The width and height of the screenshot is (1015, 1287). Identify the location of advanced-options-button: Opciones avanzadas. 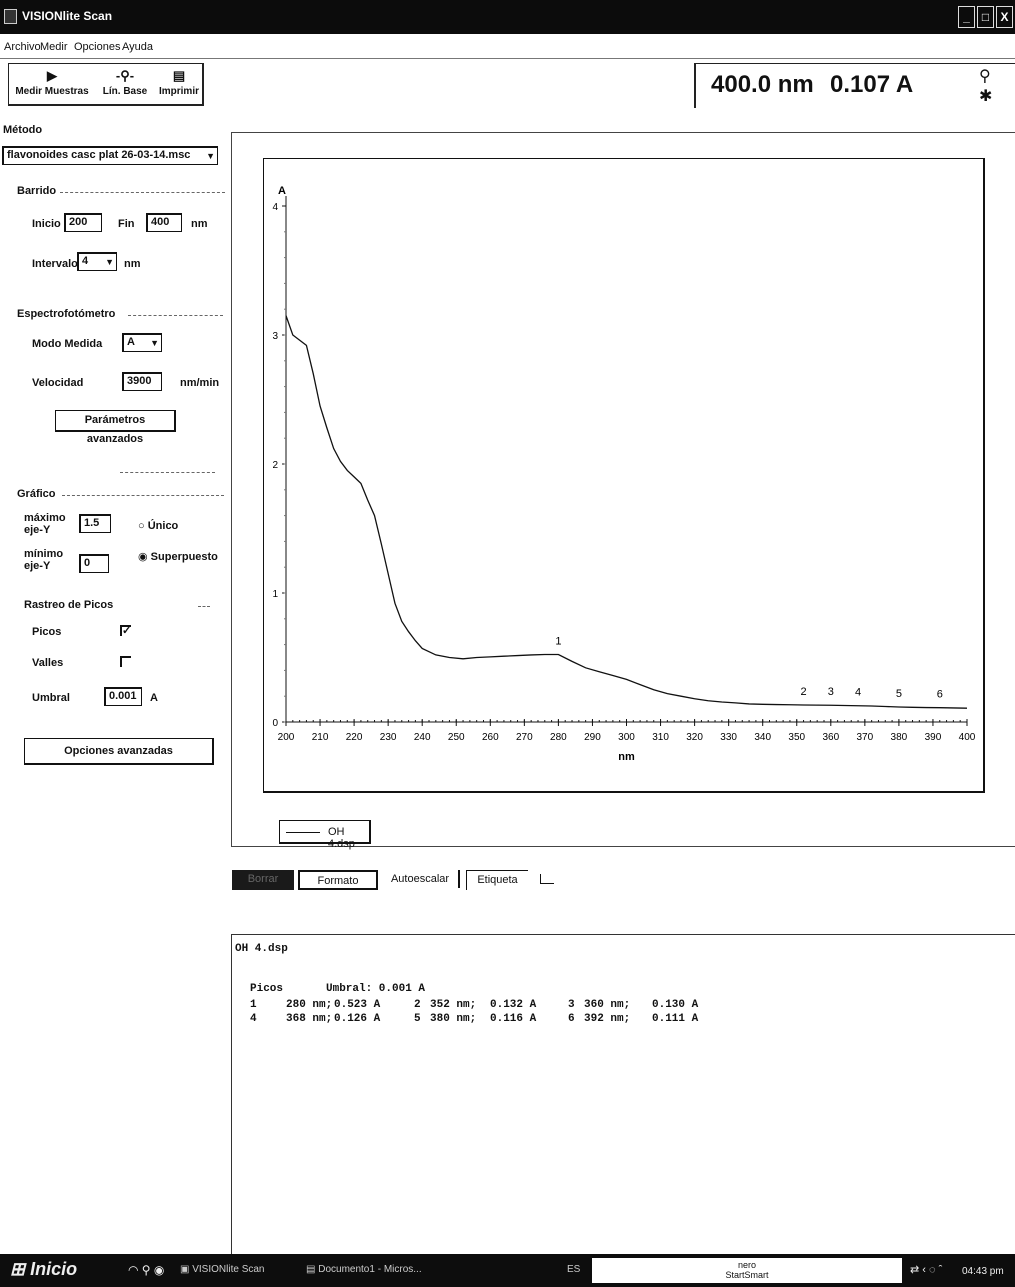
(119, 751).